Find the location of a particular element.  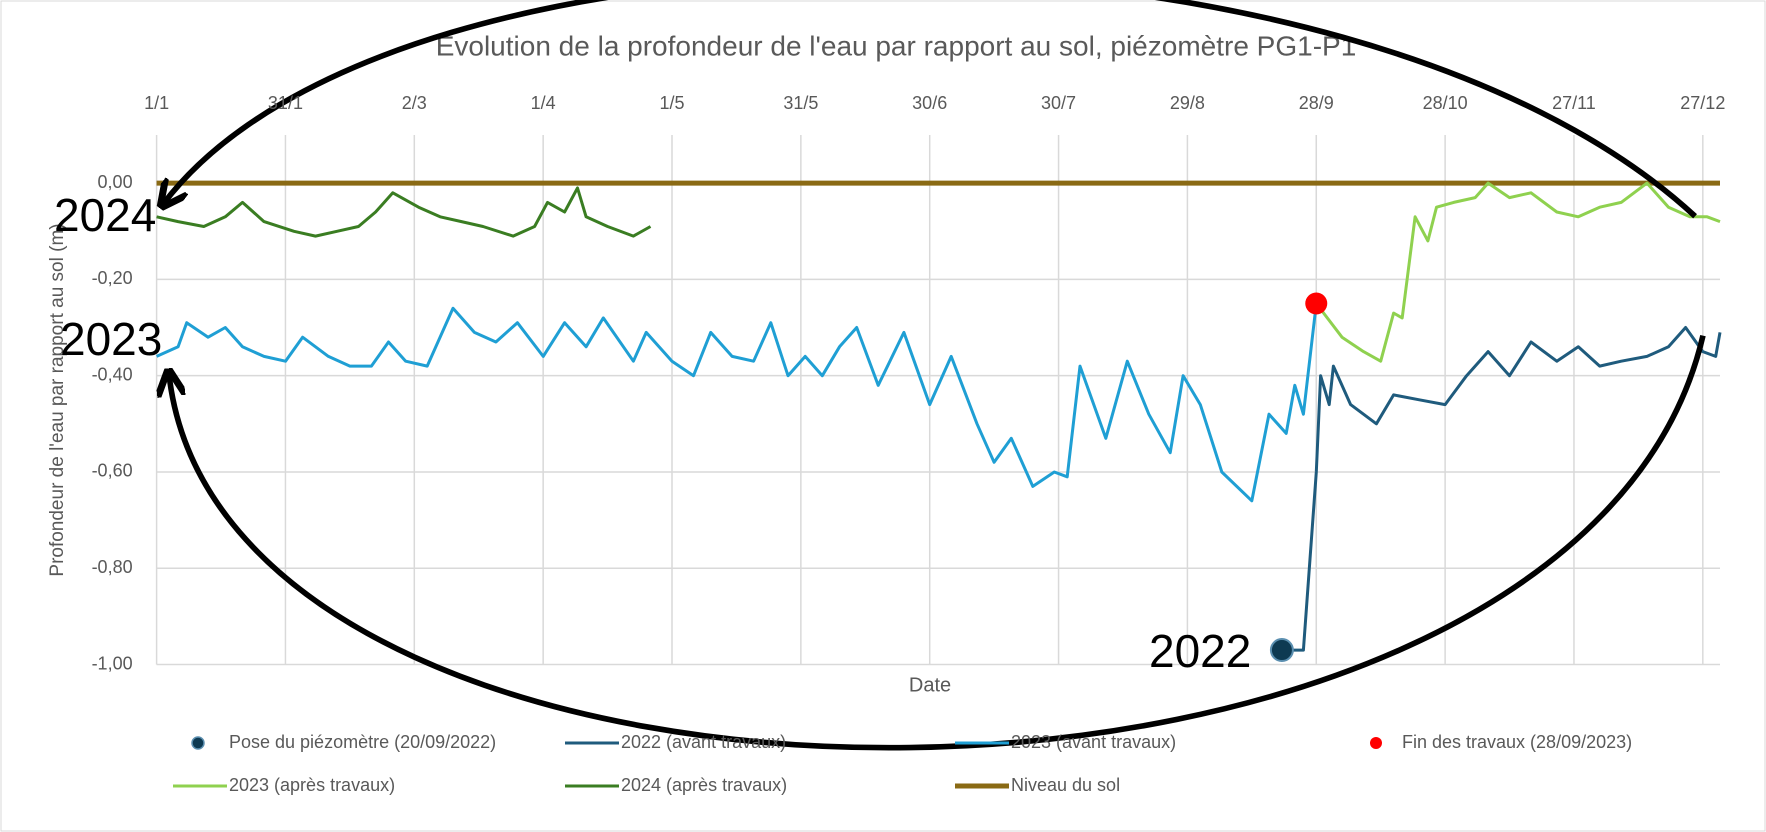

y-tick-label: 0,00 is located at coordinates (115, 182).